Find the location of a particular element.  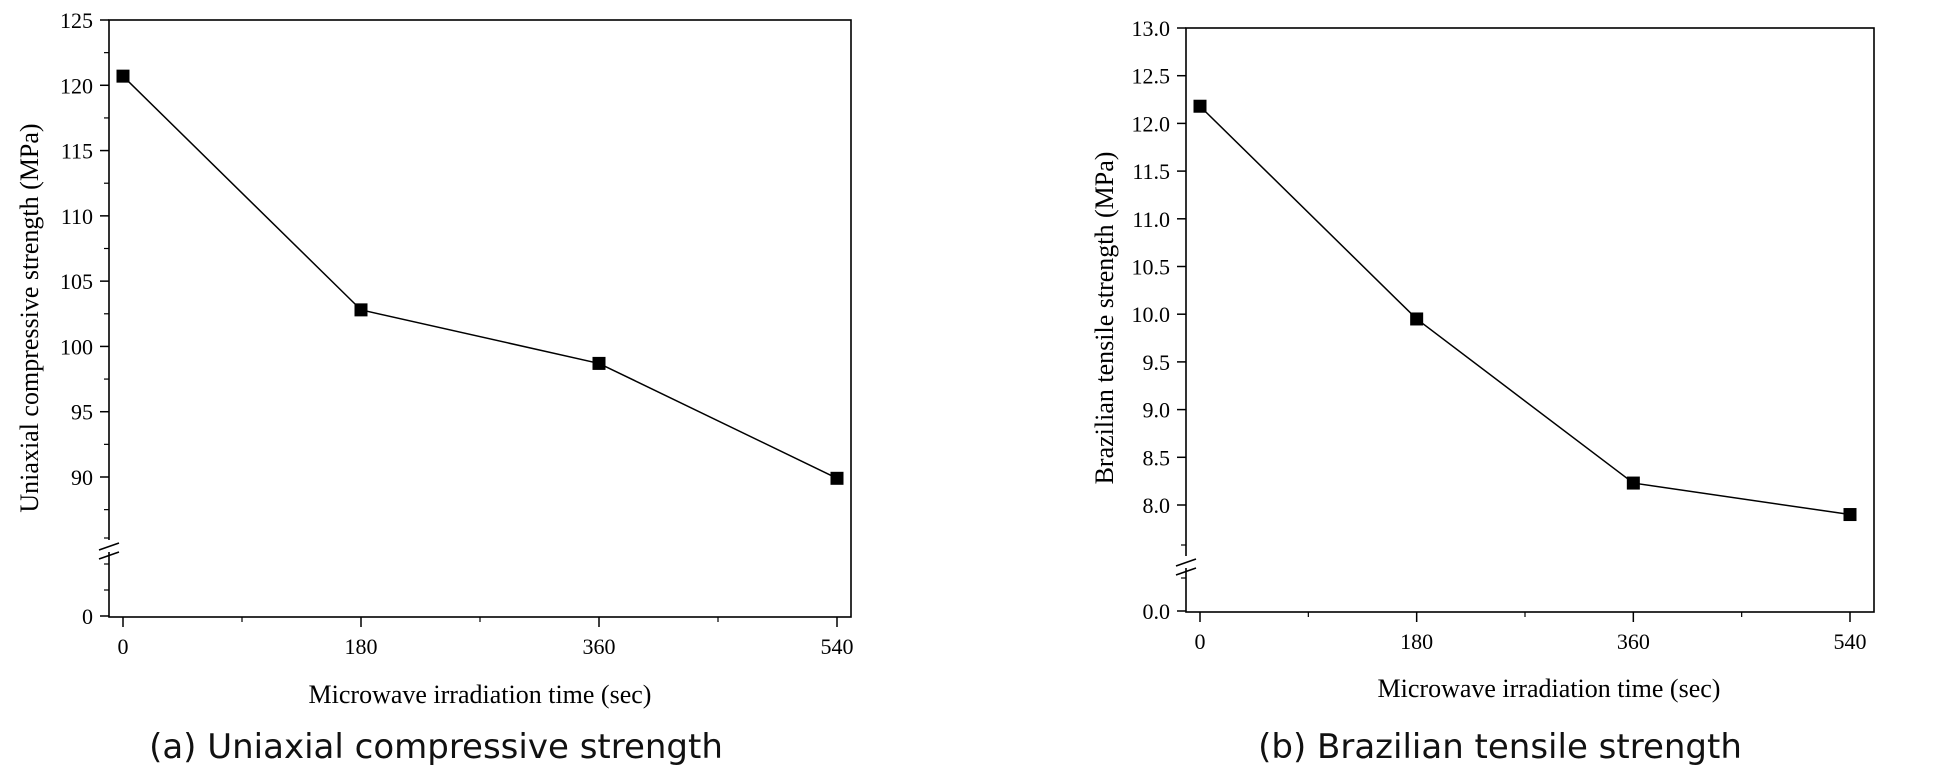

caption-b: (b) Brazilian tensile strength is located at coordinates (1500, 747).